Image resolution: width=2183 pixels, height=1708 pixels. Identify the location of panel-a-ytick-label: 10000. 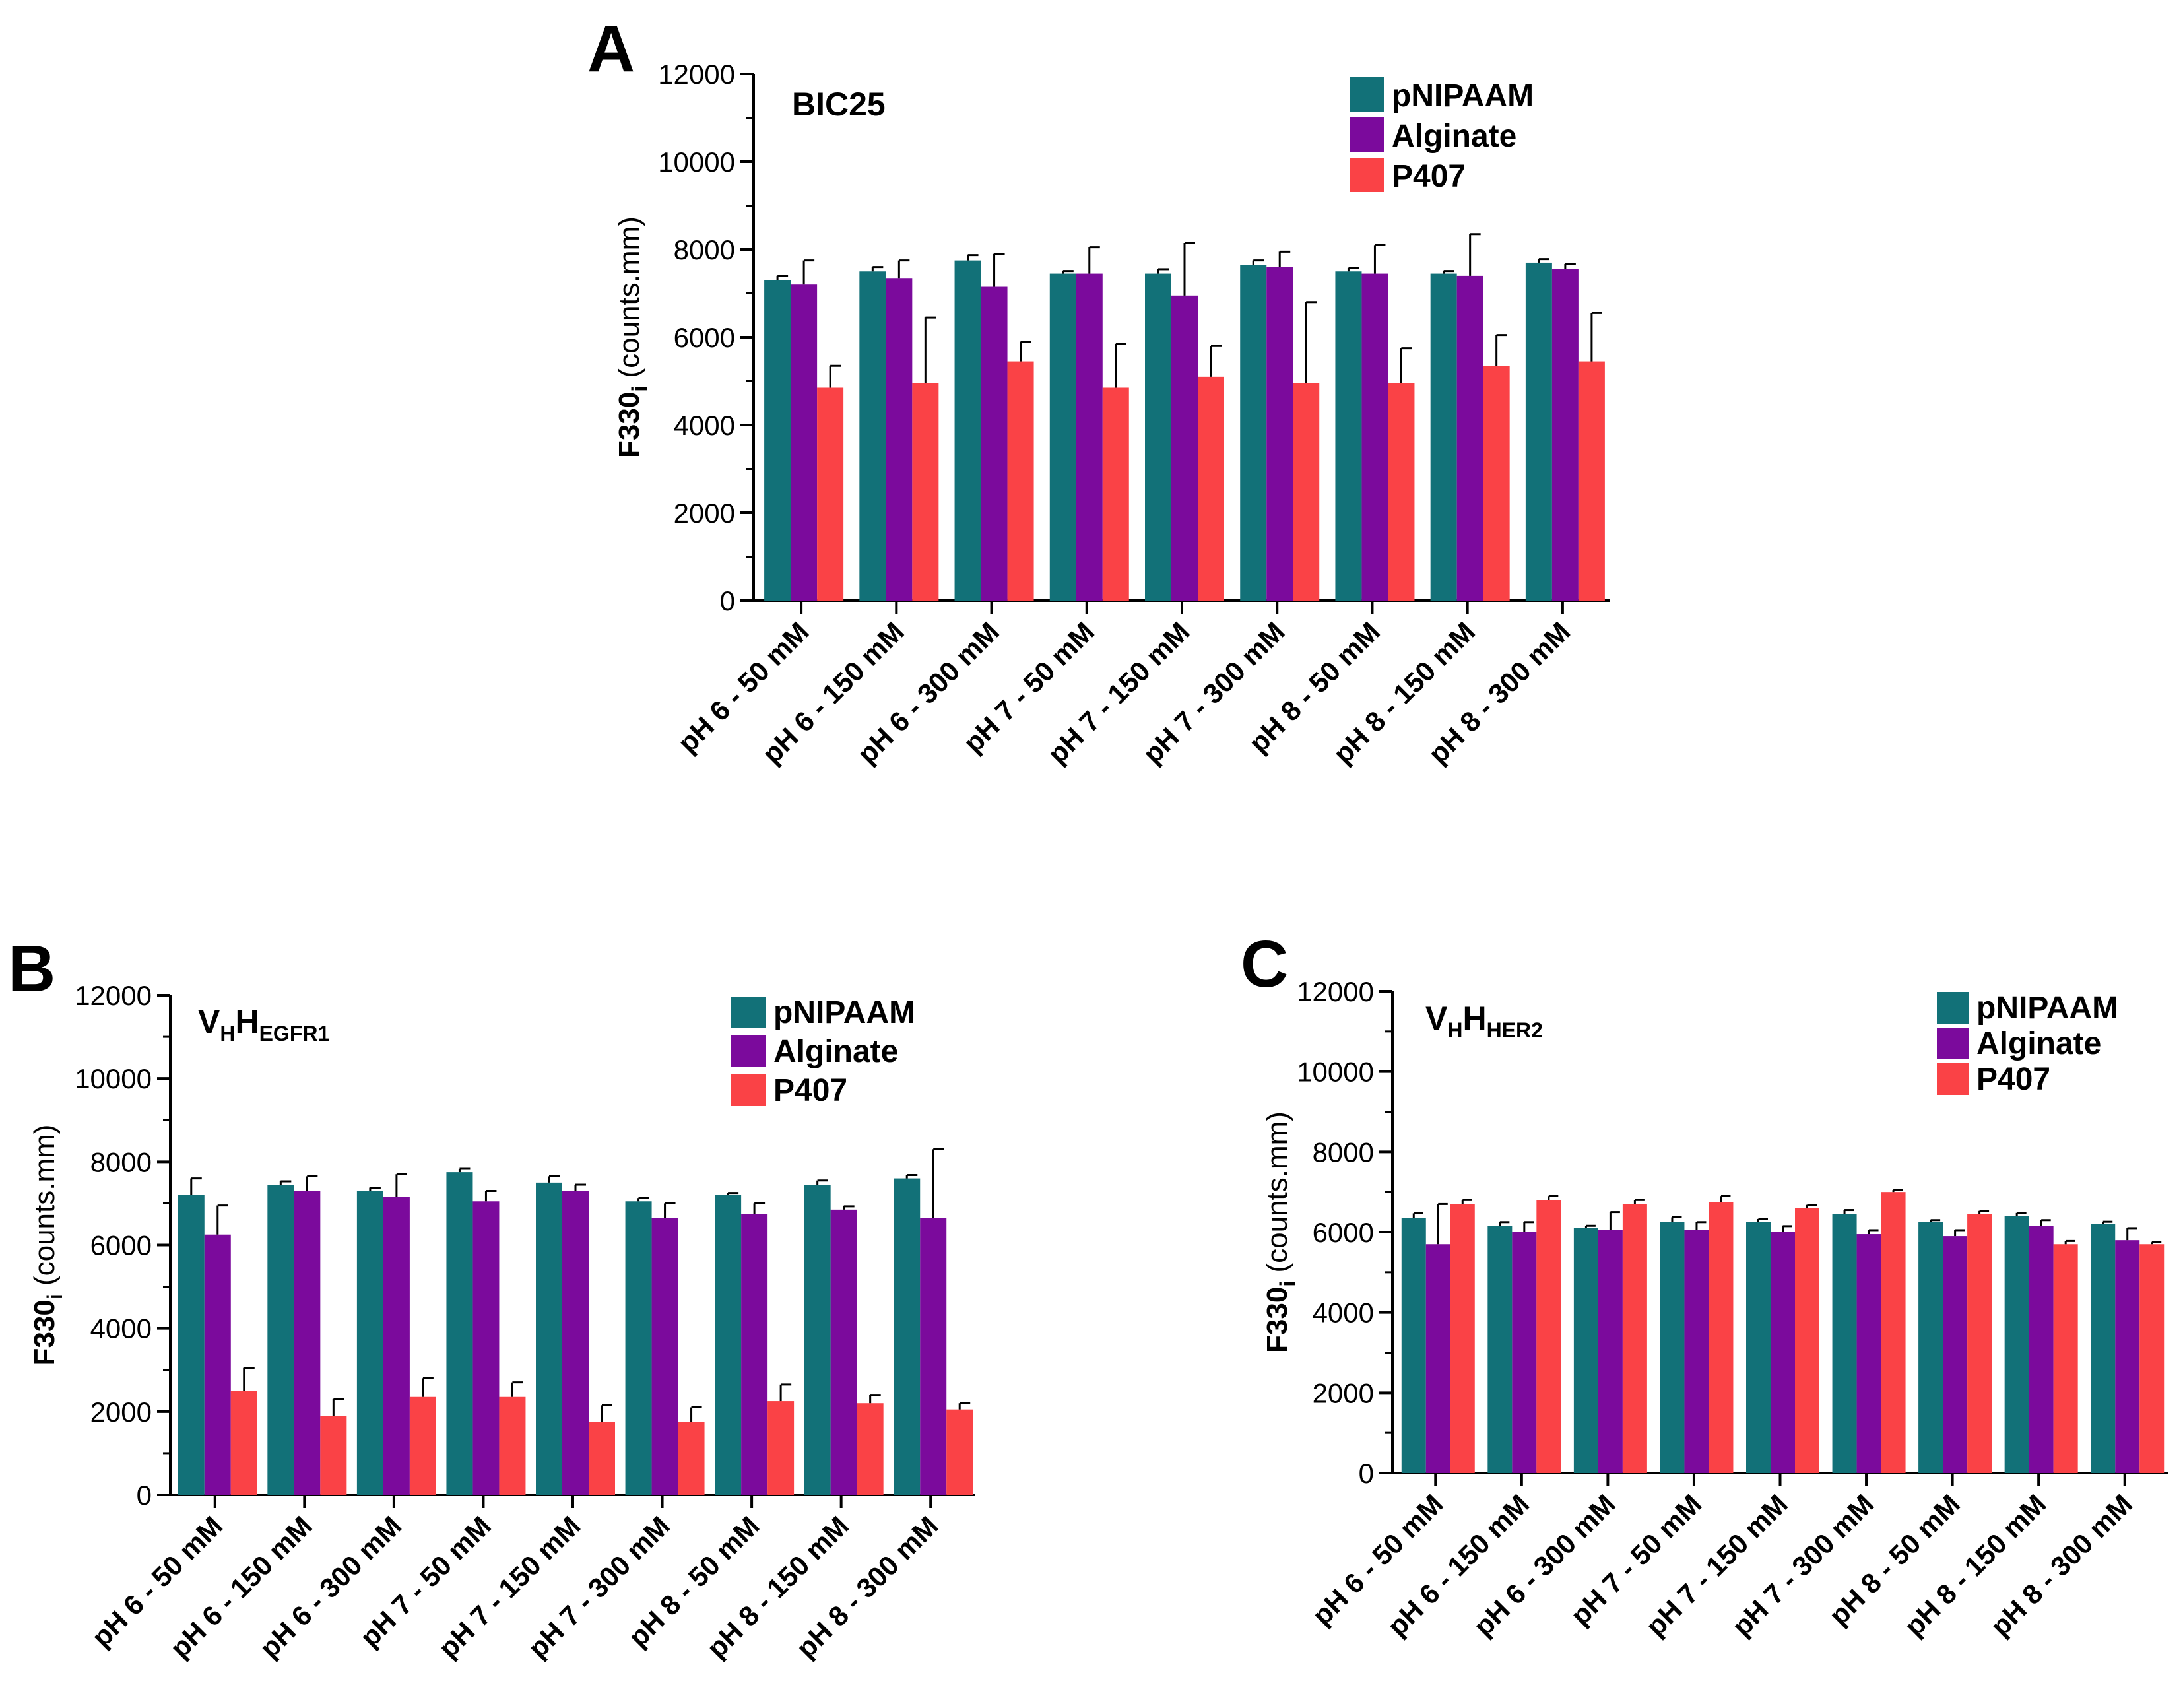
(696, 162).